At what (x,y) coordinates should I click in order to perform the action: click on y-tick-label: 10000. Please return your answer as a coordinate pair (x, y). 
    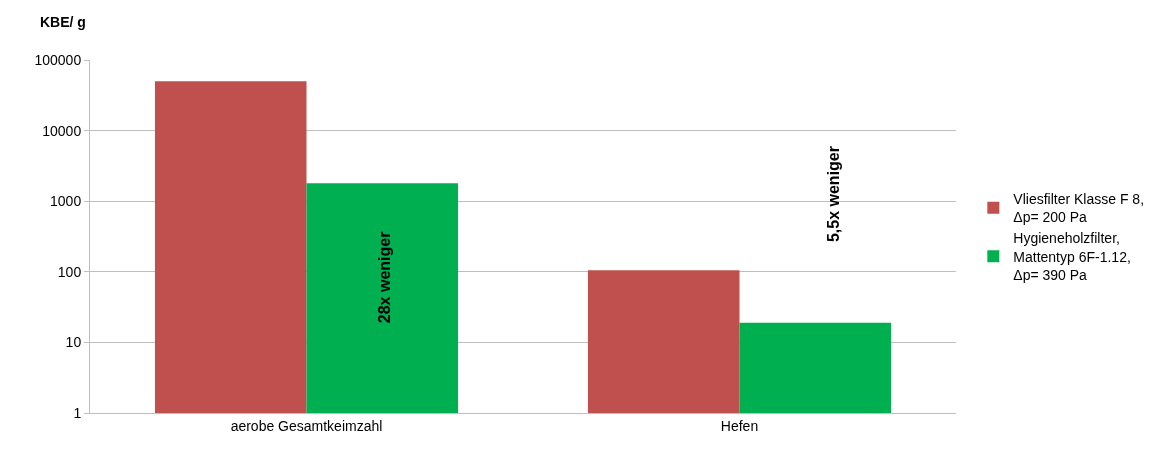
    Looking at the image, I should click on (62, 130).